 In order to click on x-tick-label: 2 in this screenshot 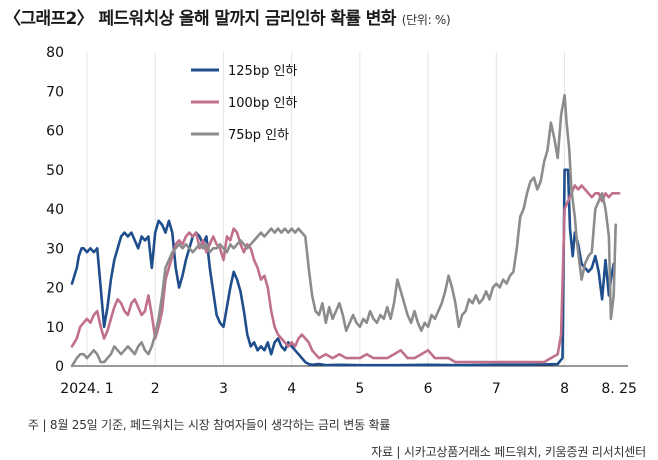, I will do `click(155, 389)`.